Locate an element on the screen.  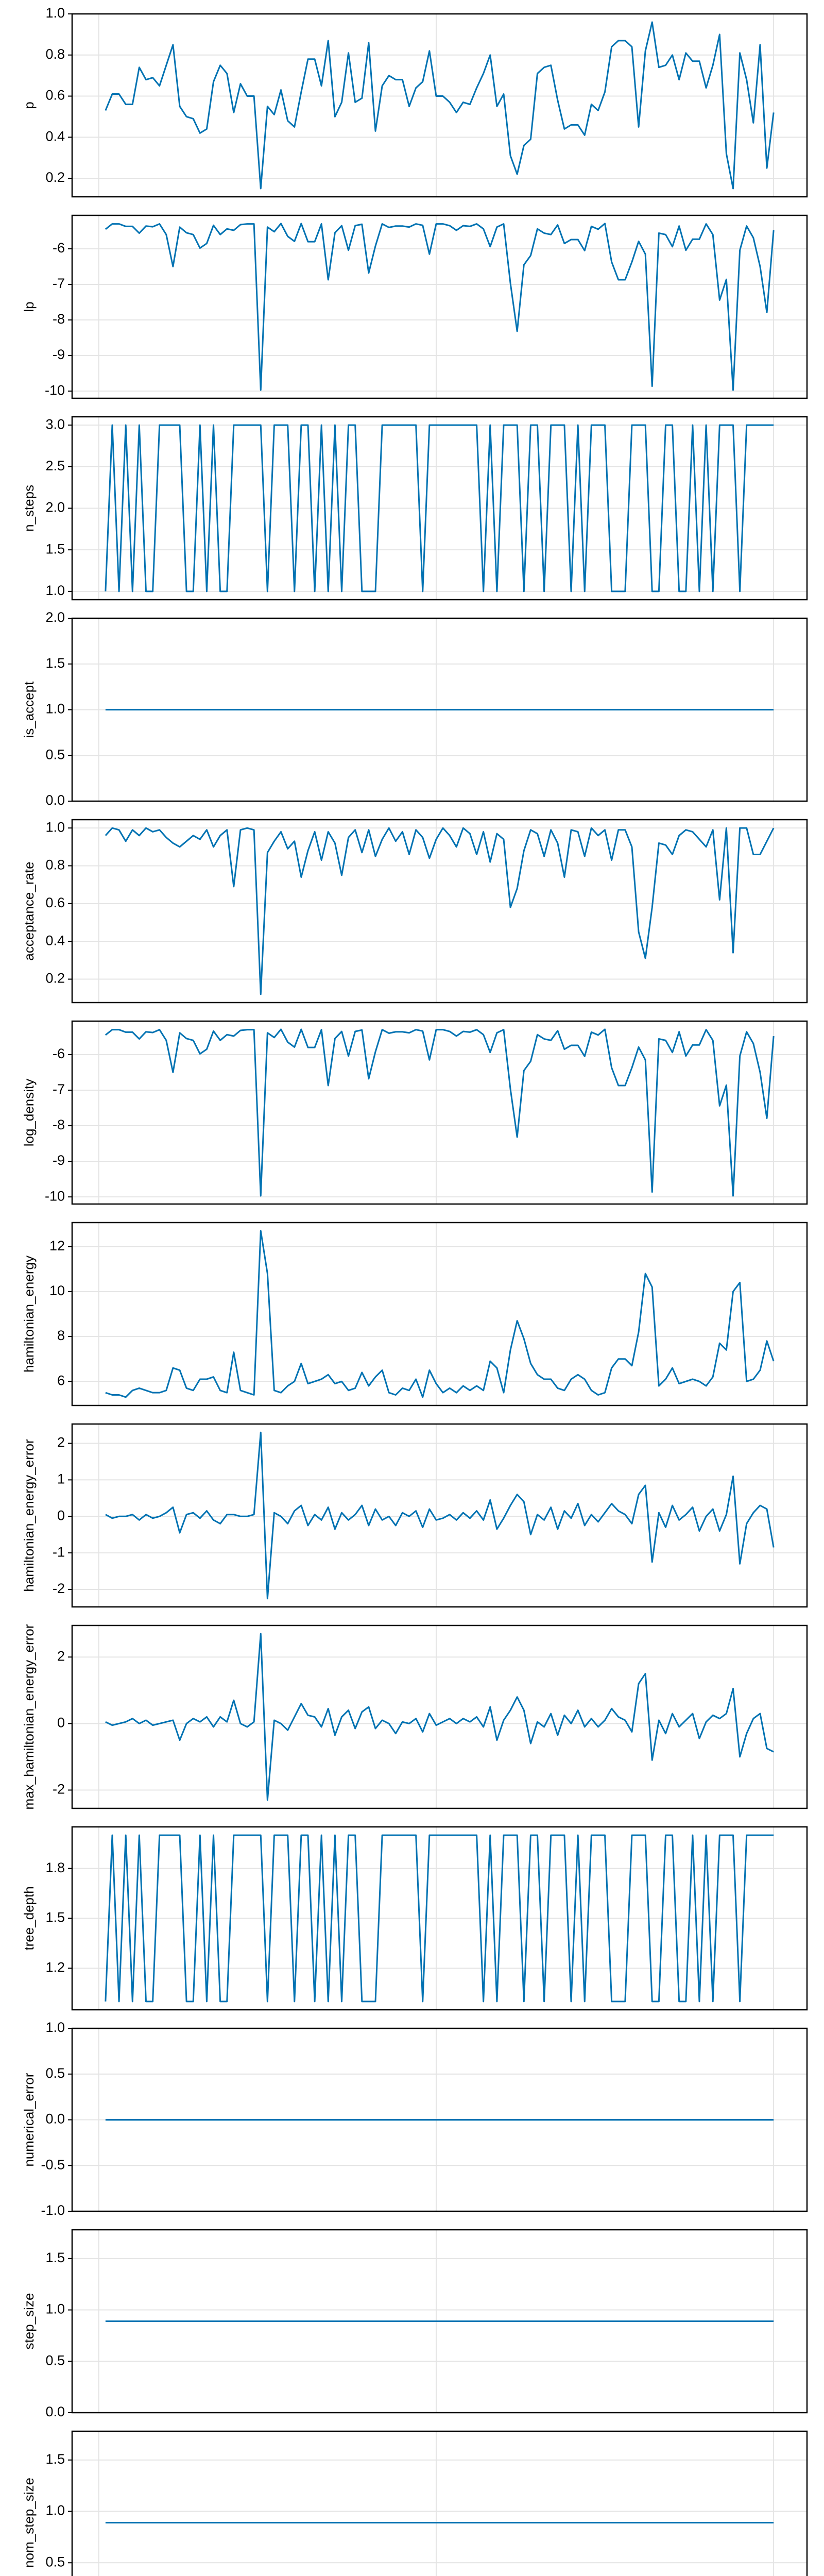
y-axis-label: p is located at coordinates (29, 105).